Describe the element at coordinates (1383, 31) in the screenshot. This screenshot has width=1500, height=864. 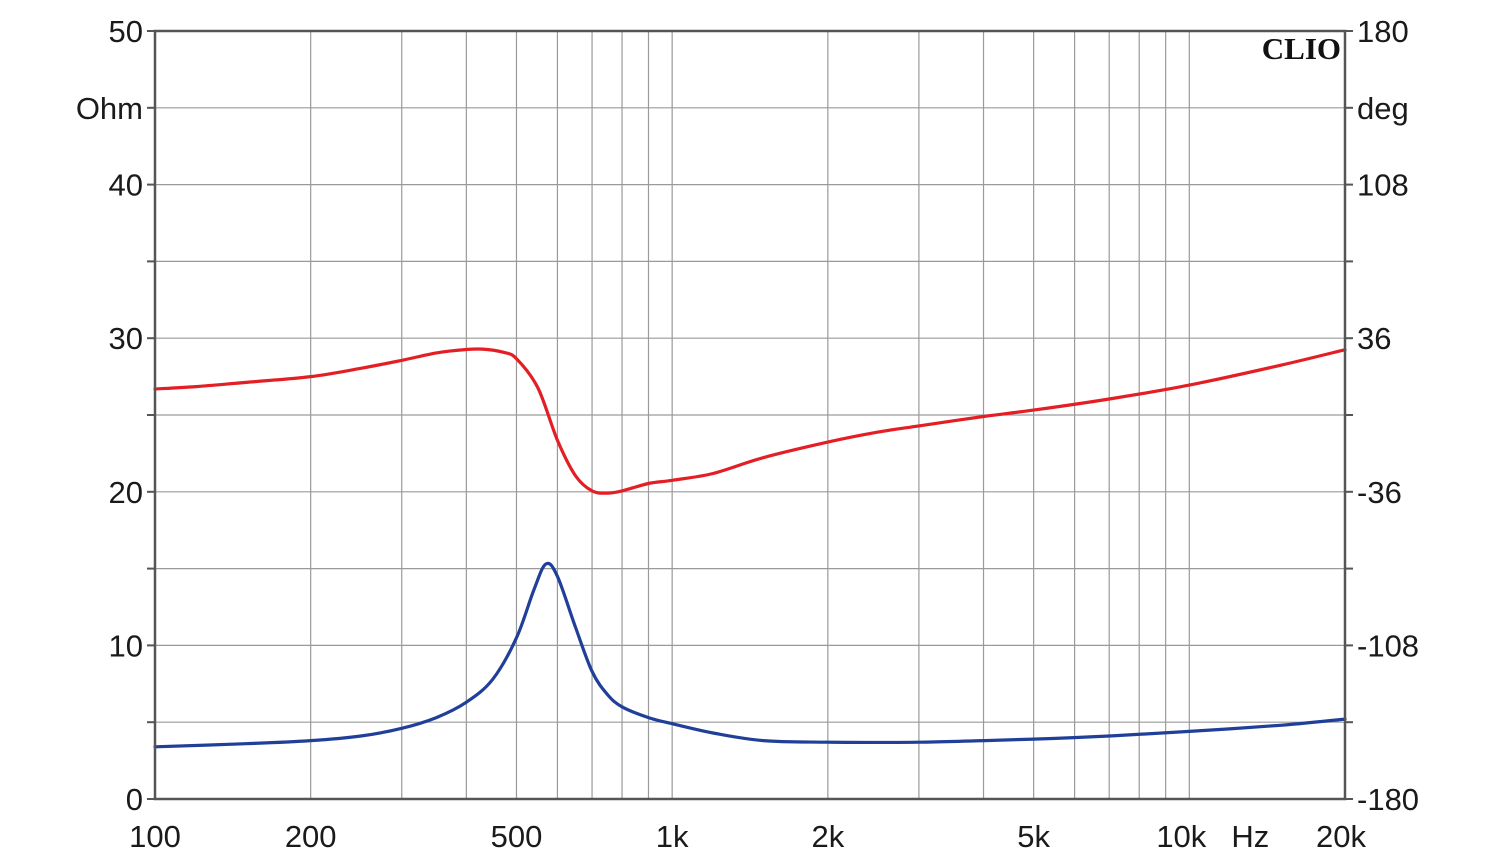
I see `y-right-tick-label: 180` at that location.